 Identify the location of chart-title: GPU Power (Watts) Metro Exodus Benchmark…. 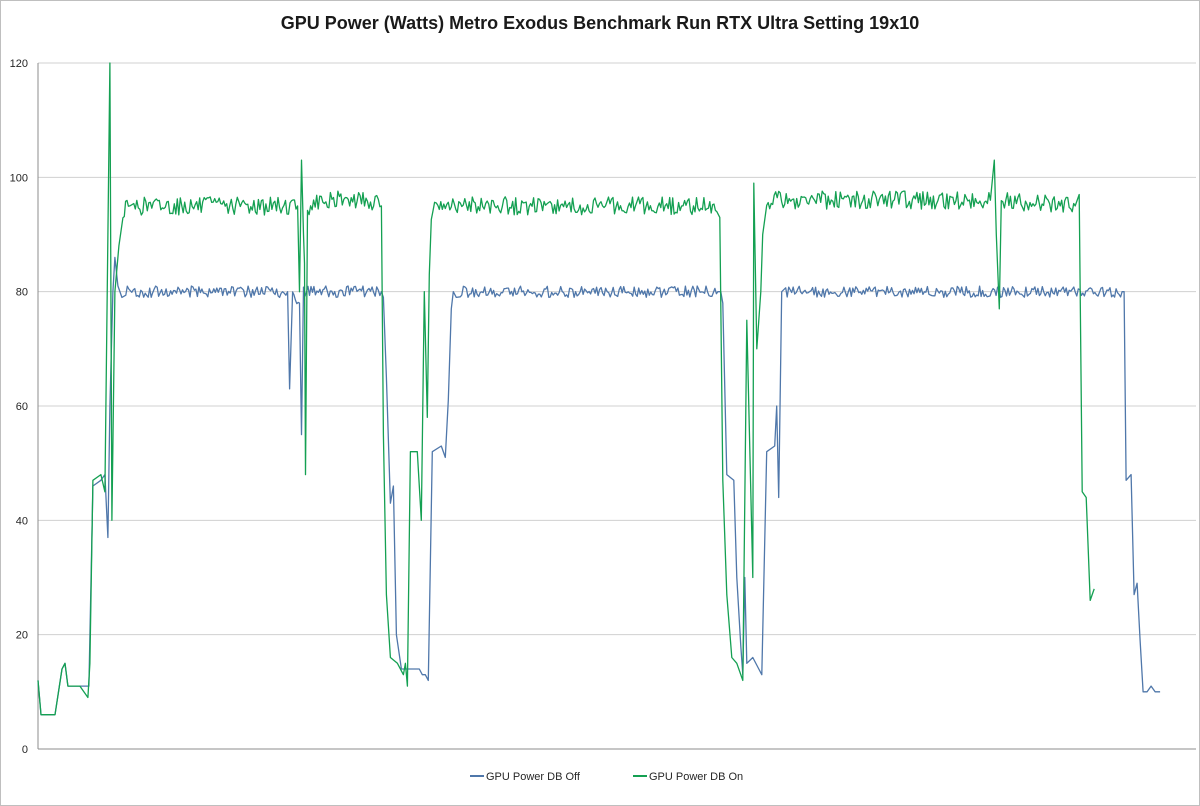
(600, 23).